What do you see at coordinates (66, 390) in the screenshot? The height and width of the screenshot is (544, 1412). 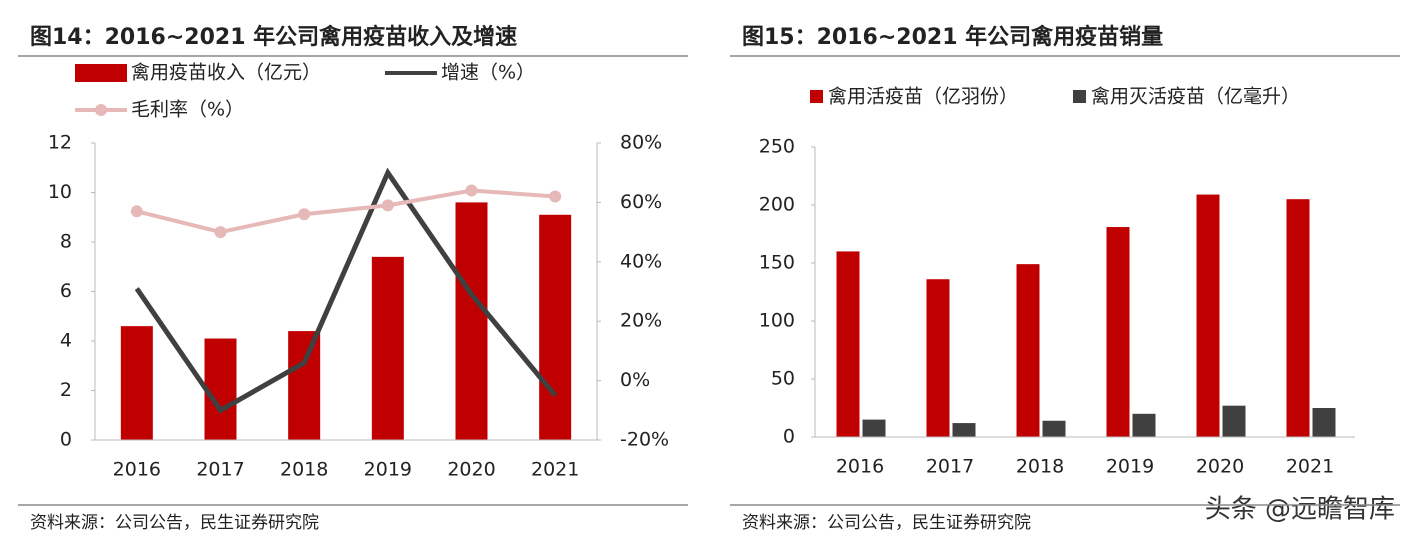 I see `y-tick-label: 2` at bounding box center [66, 390].